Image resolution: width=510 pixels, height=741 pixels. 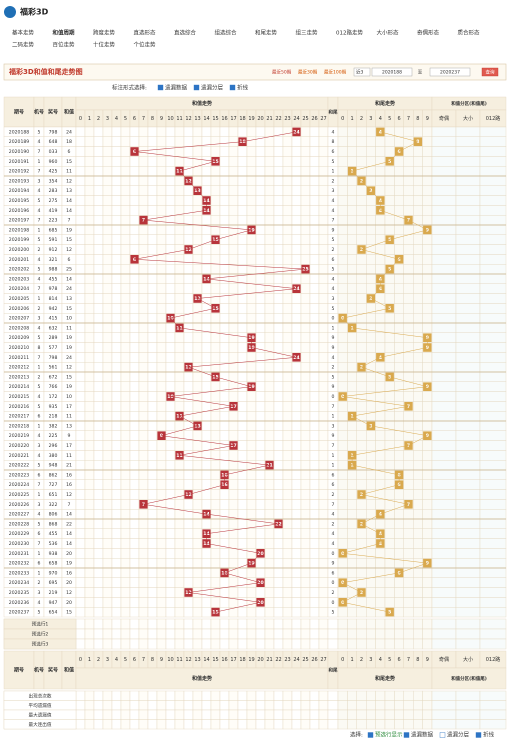 What do you see at coordinates (243, 88) in the screenshot?
I see `option-label: 折线` at bounding box center [243, 88].